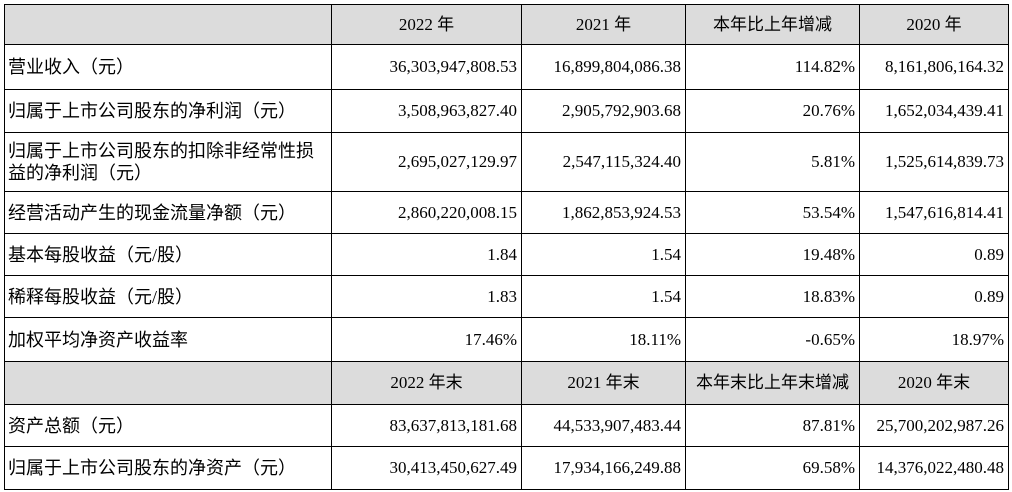  What do you see at coordinates (426, 111) in the screenshot?
I see `value-cell: 3,508,963,827.40` at bounding box center [426, 111].